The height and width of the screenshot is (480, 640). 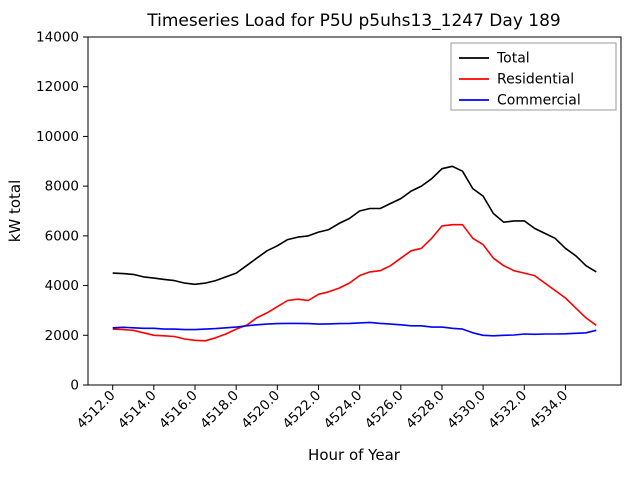 What do you see at coordinates (178, 410) in the screenshot?
I see `x-tick-label: 4516.0` at bounding box center [178, 410].